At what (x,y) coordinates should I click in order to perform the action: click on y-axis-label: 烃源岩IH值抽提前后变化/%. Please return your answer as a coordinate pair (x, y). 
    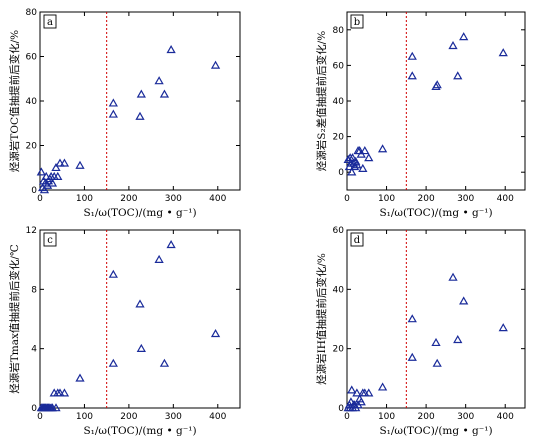
    Looking at the image, I should click on (321, 319).